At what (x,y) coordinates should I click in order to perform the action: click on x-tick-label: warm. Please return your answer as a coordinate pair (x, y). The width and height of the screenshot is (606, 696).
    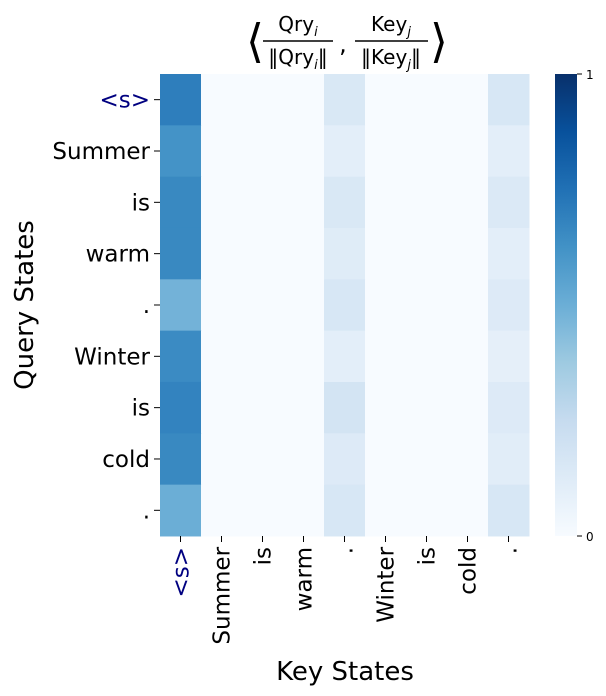
    Looking at the image, I should click on (305, 579).